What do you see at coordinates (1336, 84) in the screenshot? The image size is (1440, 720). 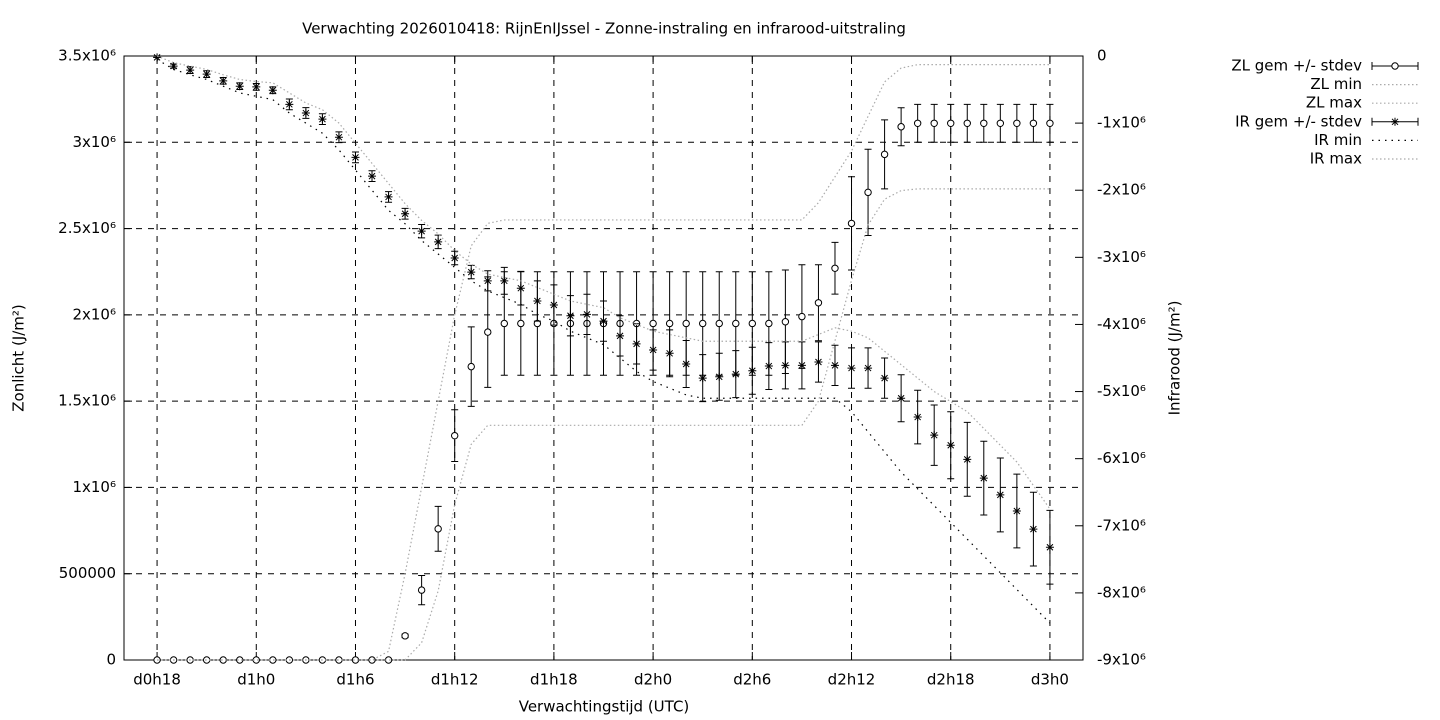 I see `legend-label: ZL min` at bounding box center [1336, 84].